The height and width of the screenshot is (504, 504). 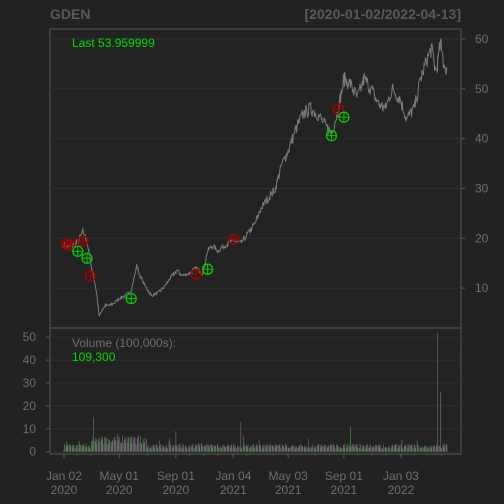 I want to click on price-y-tick-label: 60, so click(x=482, y=39).